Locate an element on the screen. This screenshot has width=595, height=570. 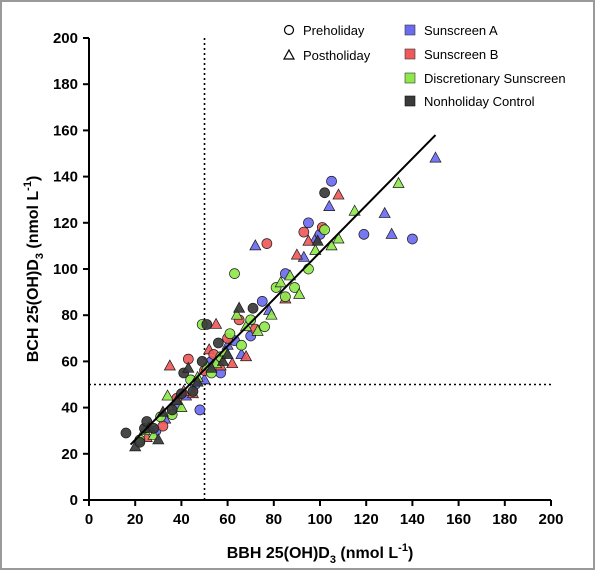
x-tick-label: 100 is located at coordinates (319, 519).